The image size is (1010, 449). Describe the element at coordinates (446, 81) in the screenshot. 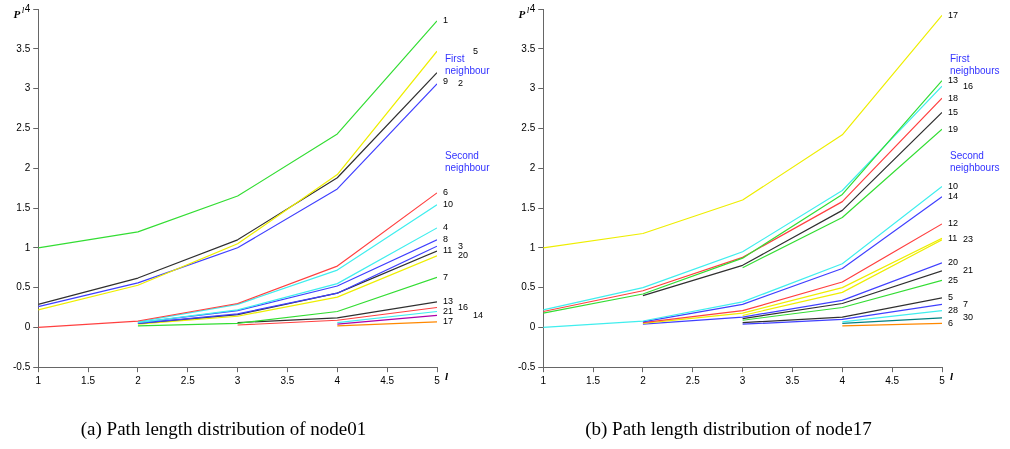

I see `series-label: 9` at that location.